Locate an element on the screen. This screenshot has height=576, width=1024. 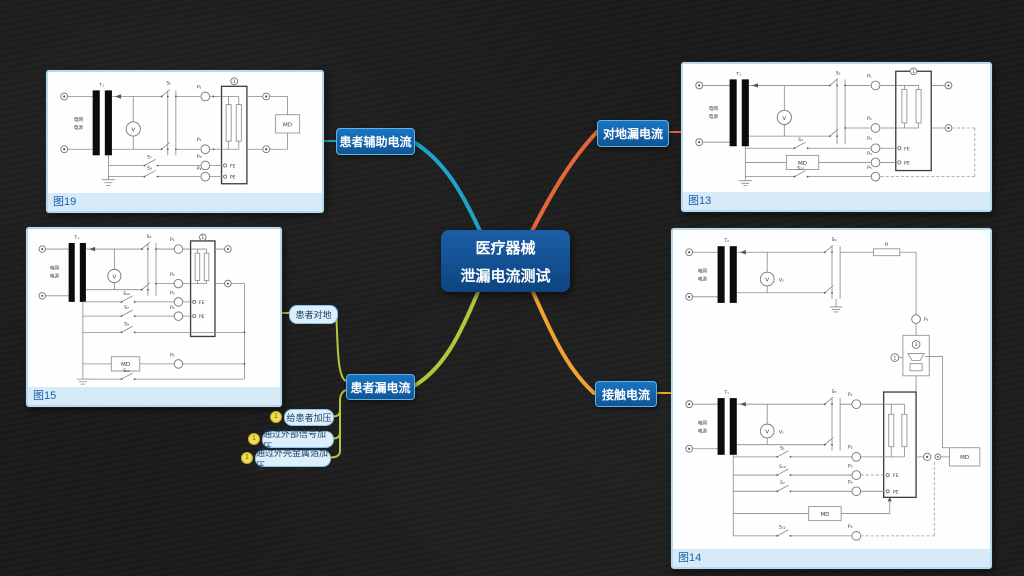
fig13-measure-points is located at coordinates (883, 106).